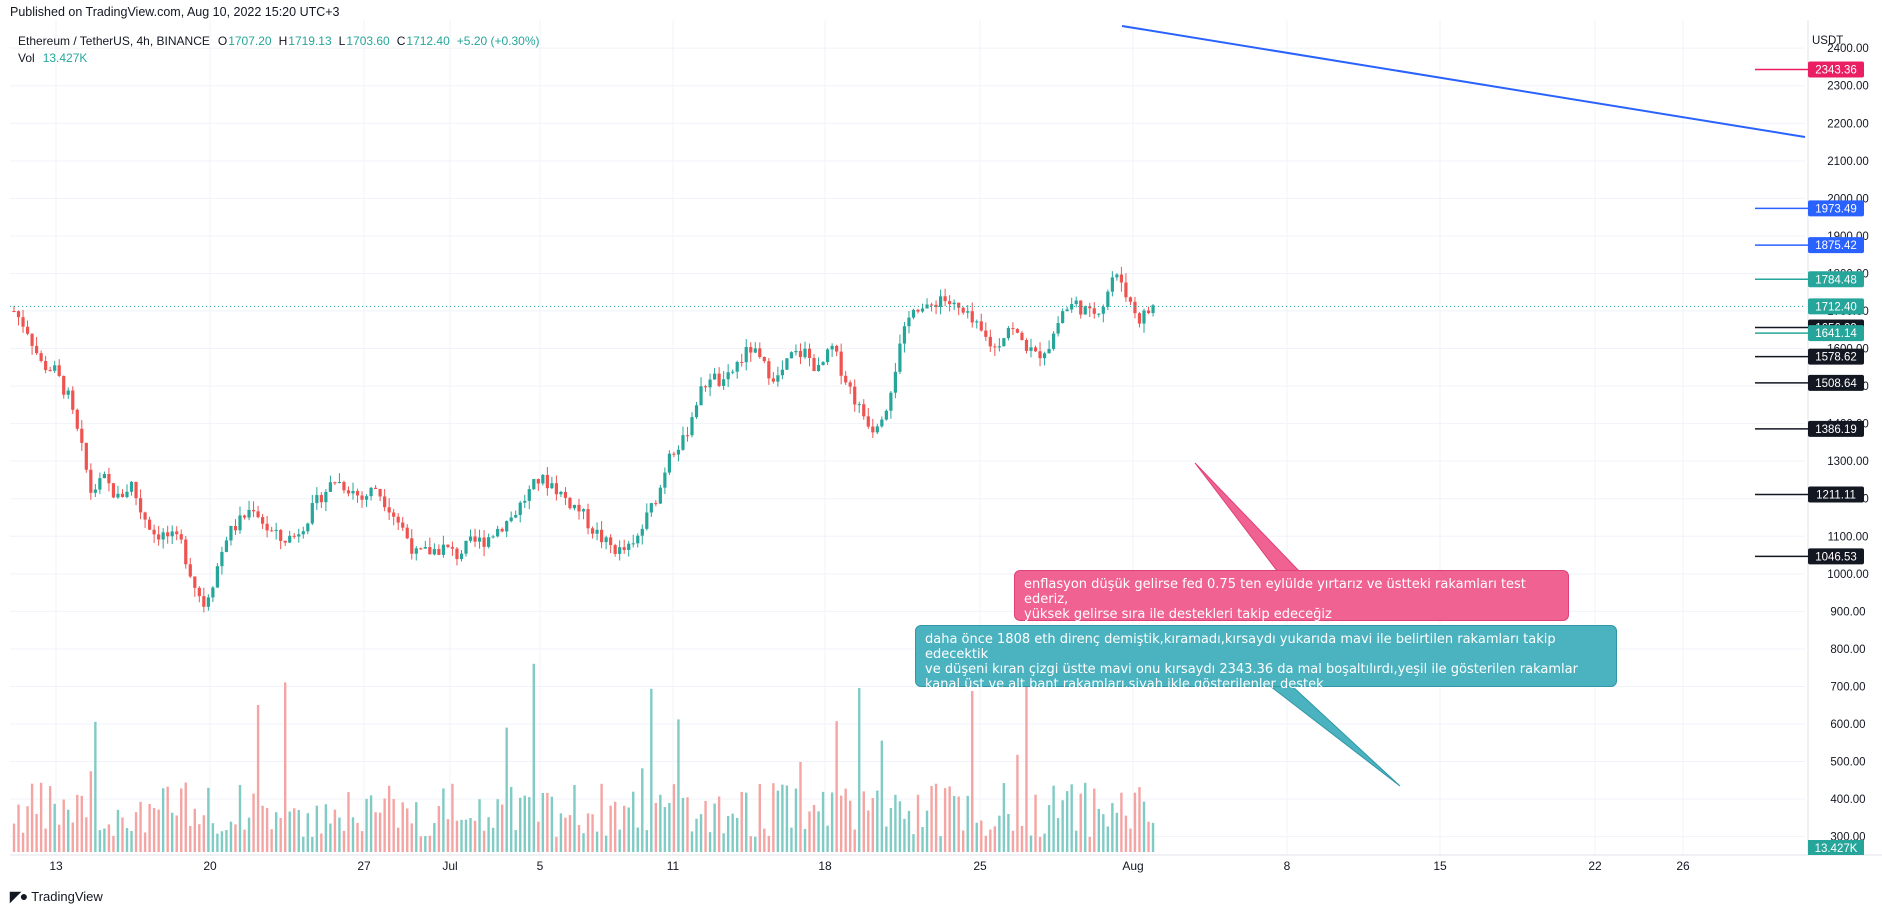 This screenshot has width=1882, height=916. Describe the element at coordinates (1683, 866) in the screenshot. I see `x-tick-label: 26` at that location.